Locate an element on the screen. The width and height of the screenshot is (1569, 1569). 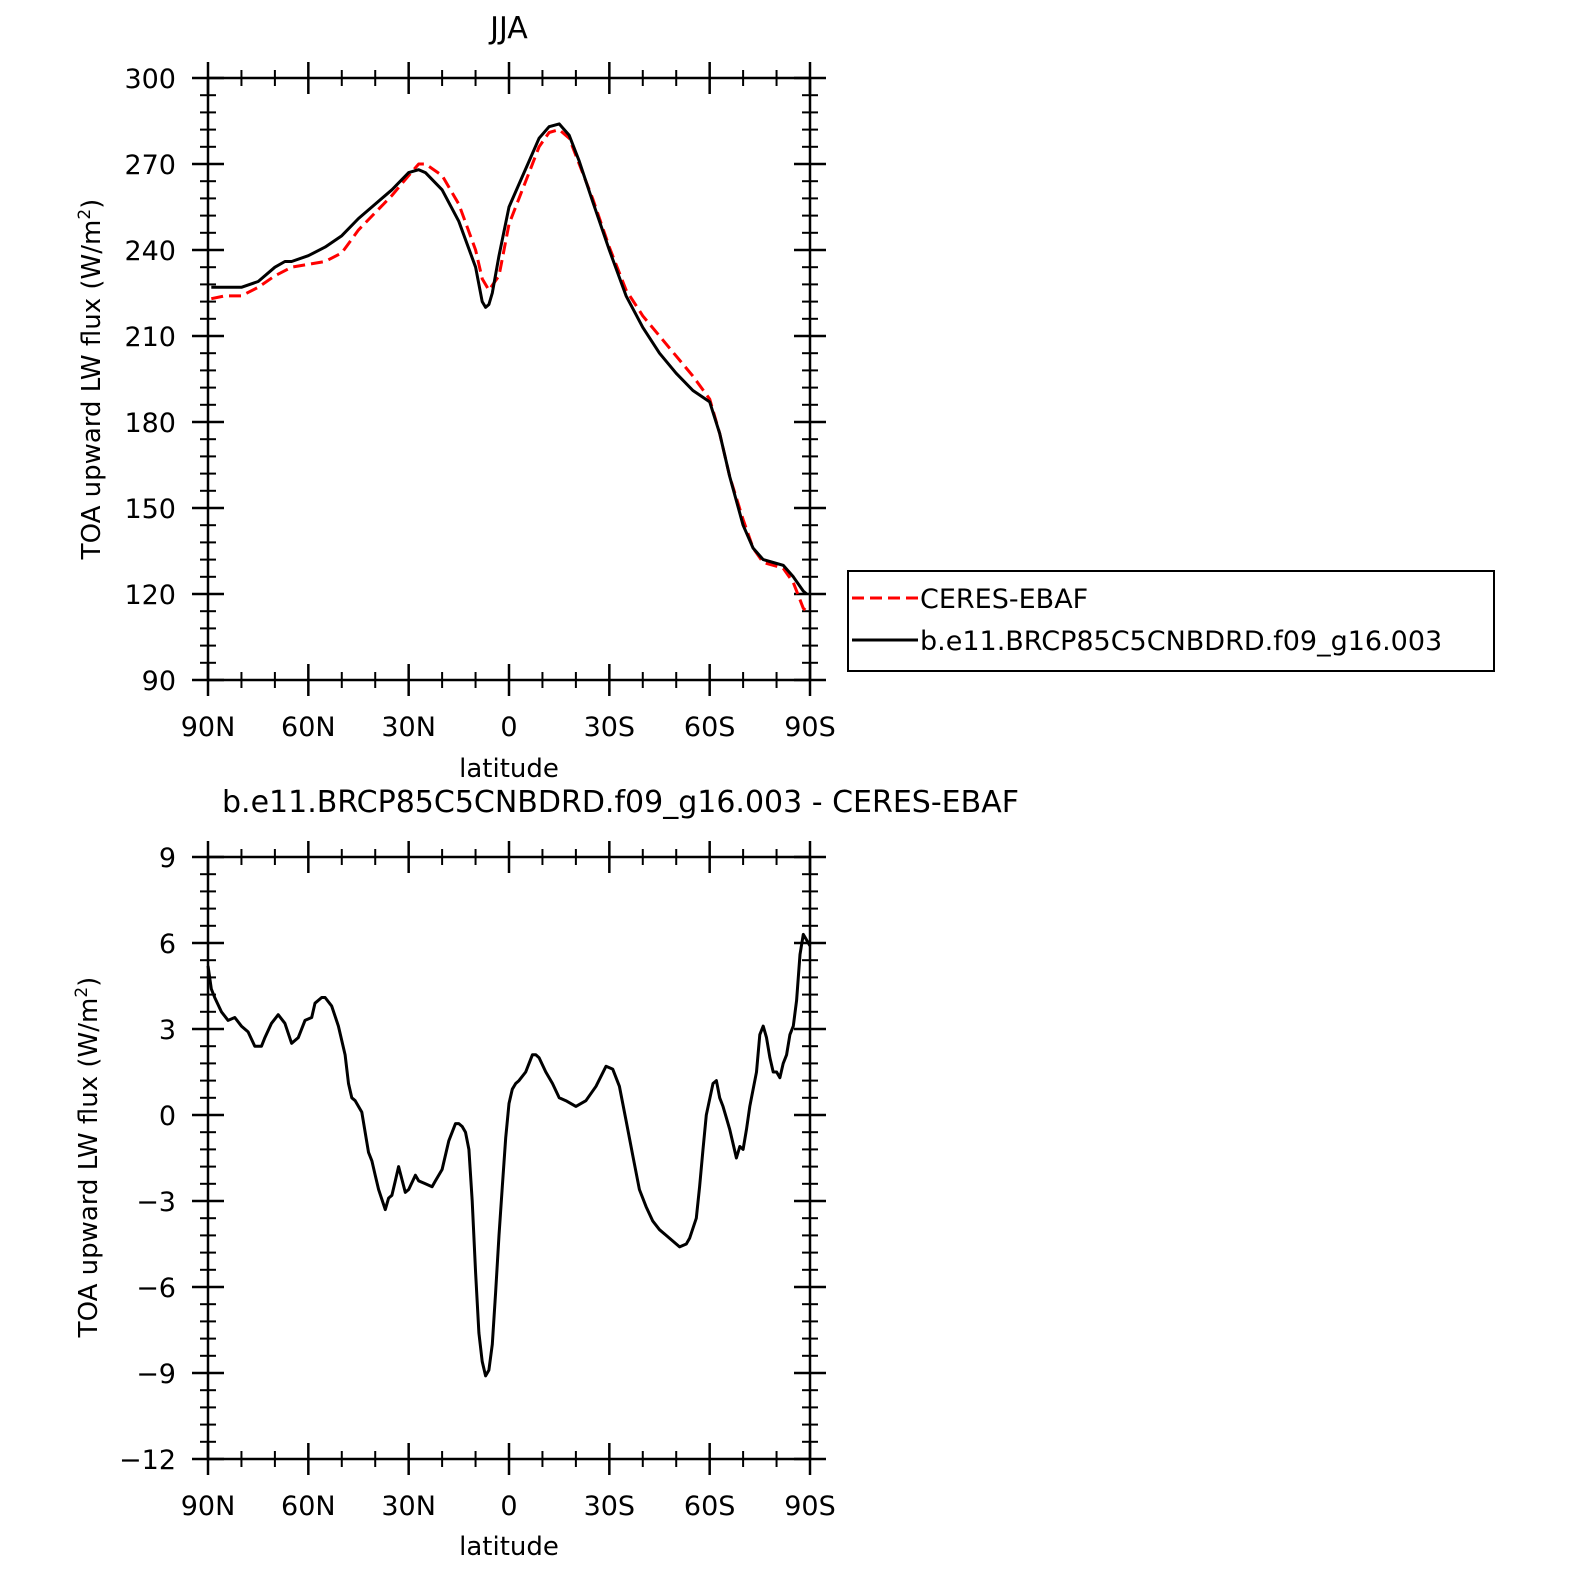
bottom-panel-ylabel-text: TOA upward LW flux (W/m is located at coordinates (89, 1168).